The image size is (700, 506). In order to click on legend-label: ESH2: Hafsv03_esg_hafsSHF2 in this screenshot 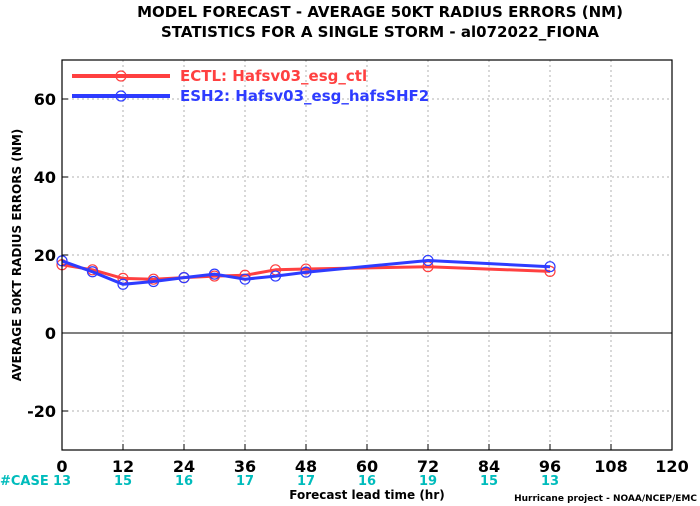, I will do `click(304, 96)`.